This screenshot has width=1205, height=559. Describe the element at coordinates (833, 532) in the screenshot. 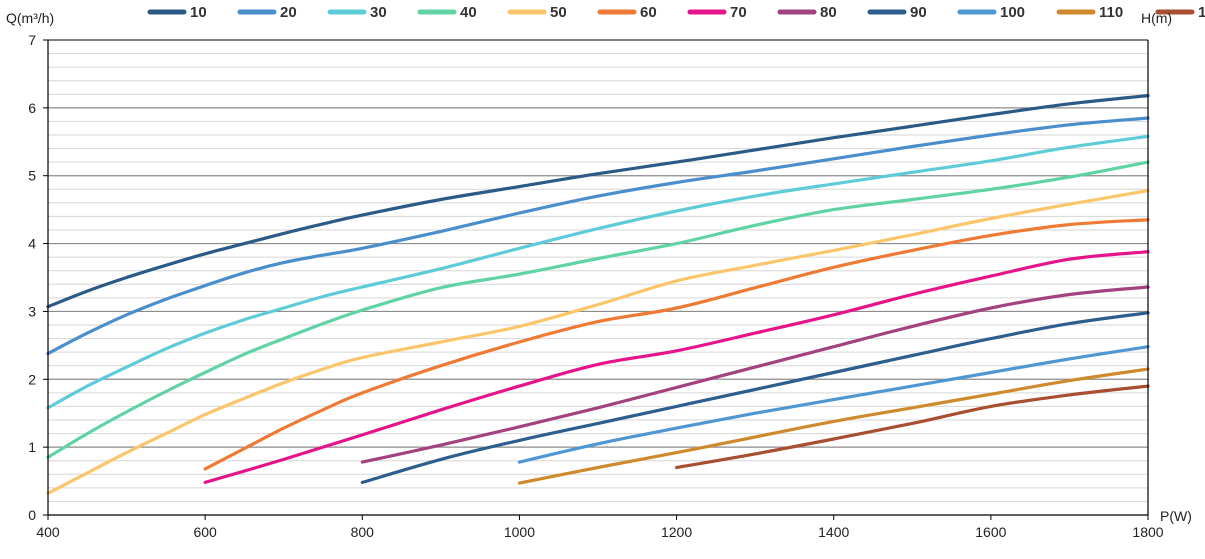

I see `x-tick-label: 1400` at that location.